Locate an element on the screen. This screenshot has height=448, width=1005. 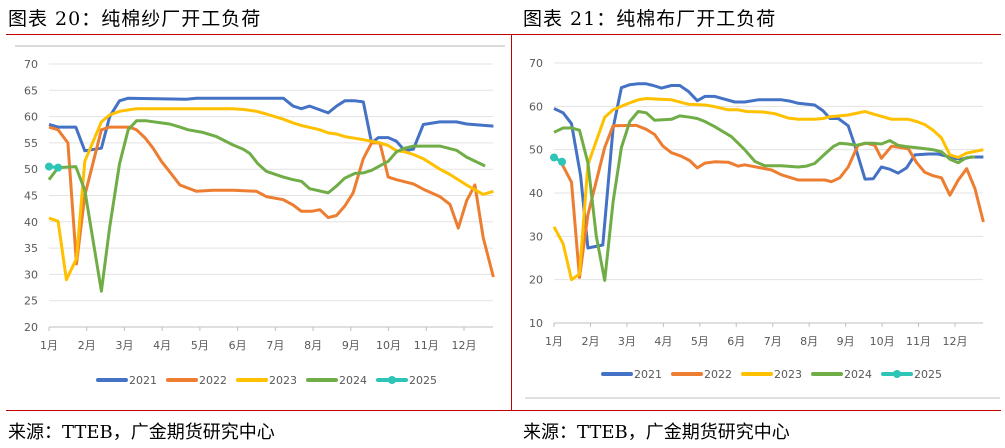
y-tick-label: 65 is located at coordinates (31, 90).